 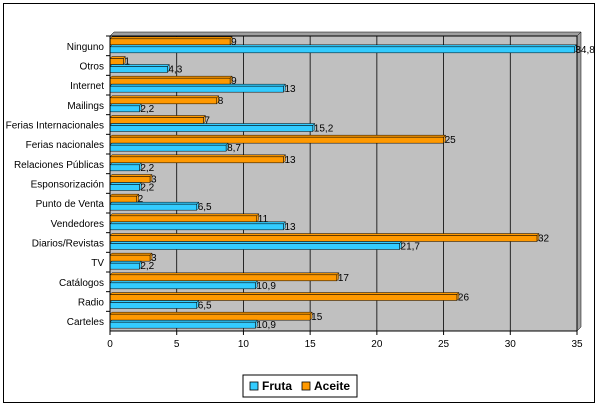 I want to click on legend-box, so click(x=300, y=386).